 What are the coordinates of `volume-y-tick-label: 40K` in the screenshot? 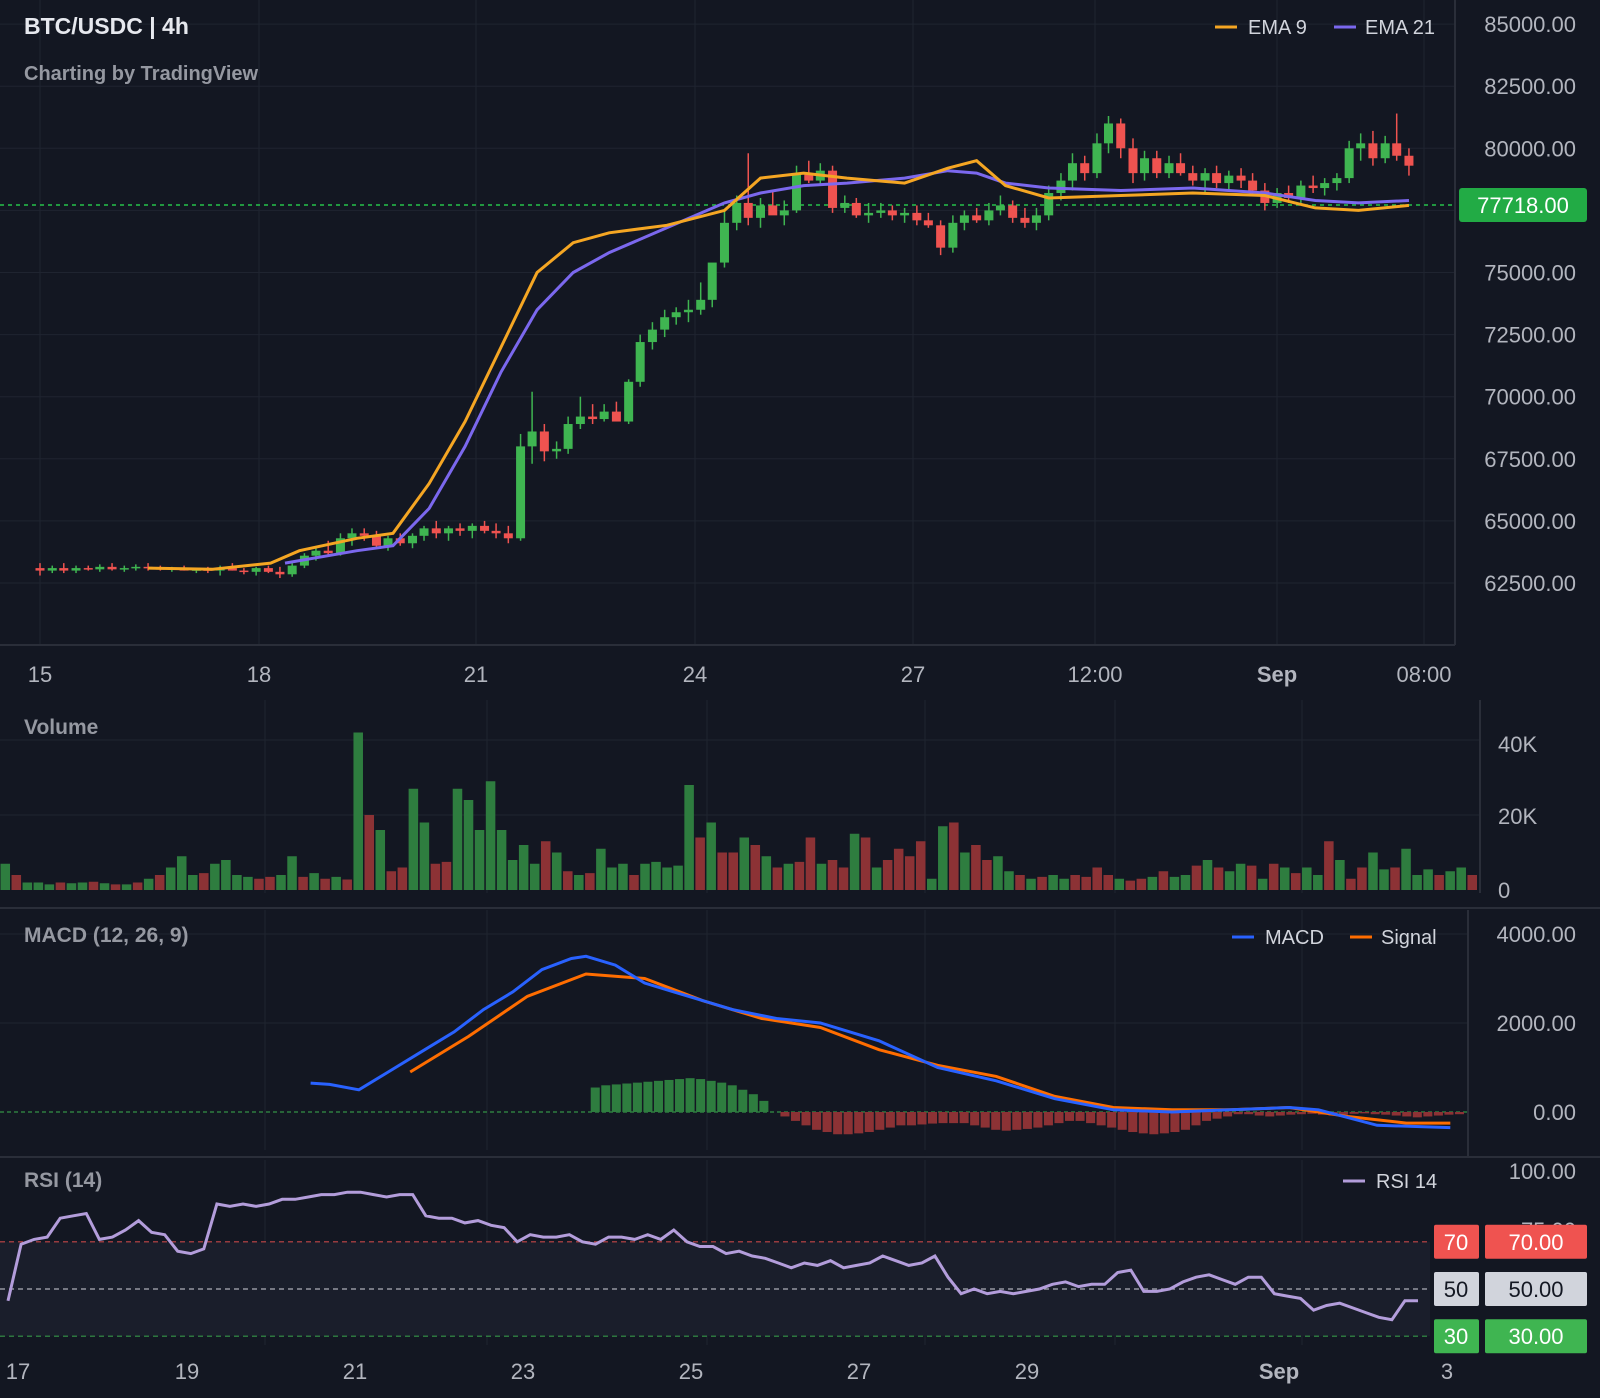 It's located at (1517, 744).